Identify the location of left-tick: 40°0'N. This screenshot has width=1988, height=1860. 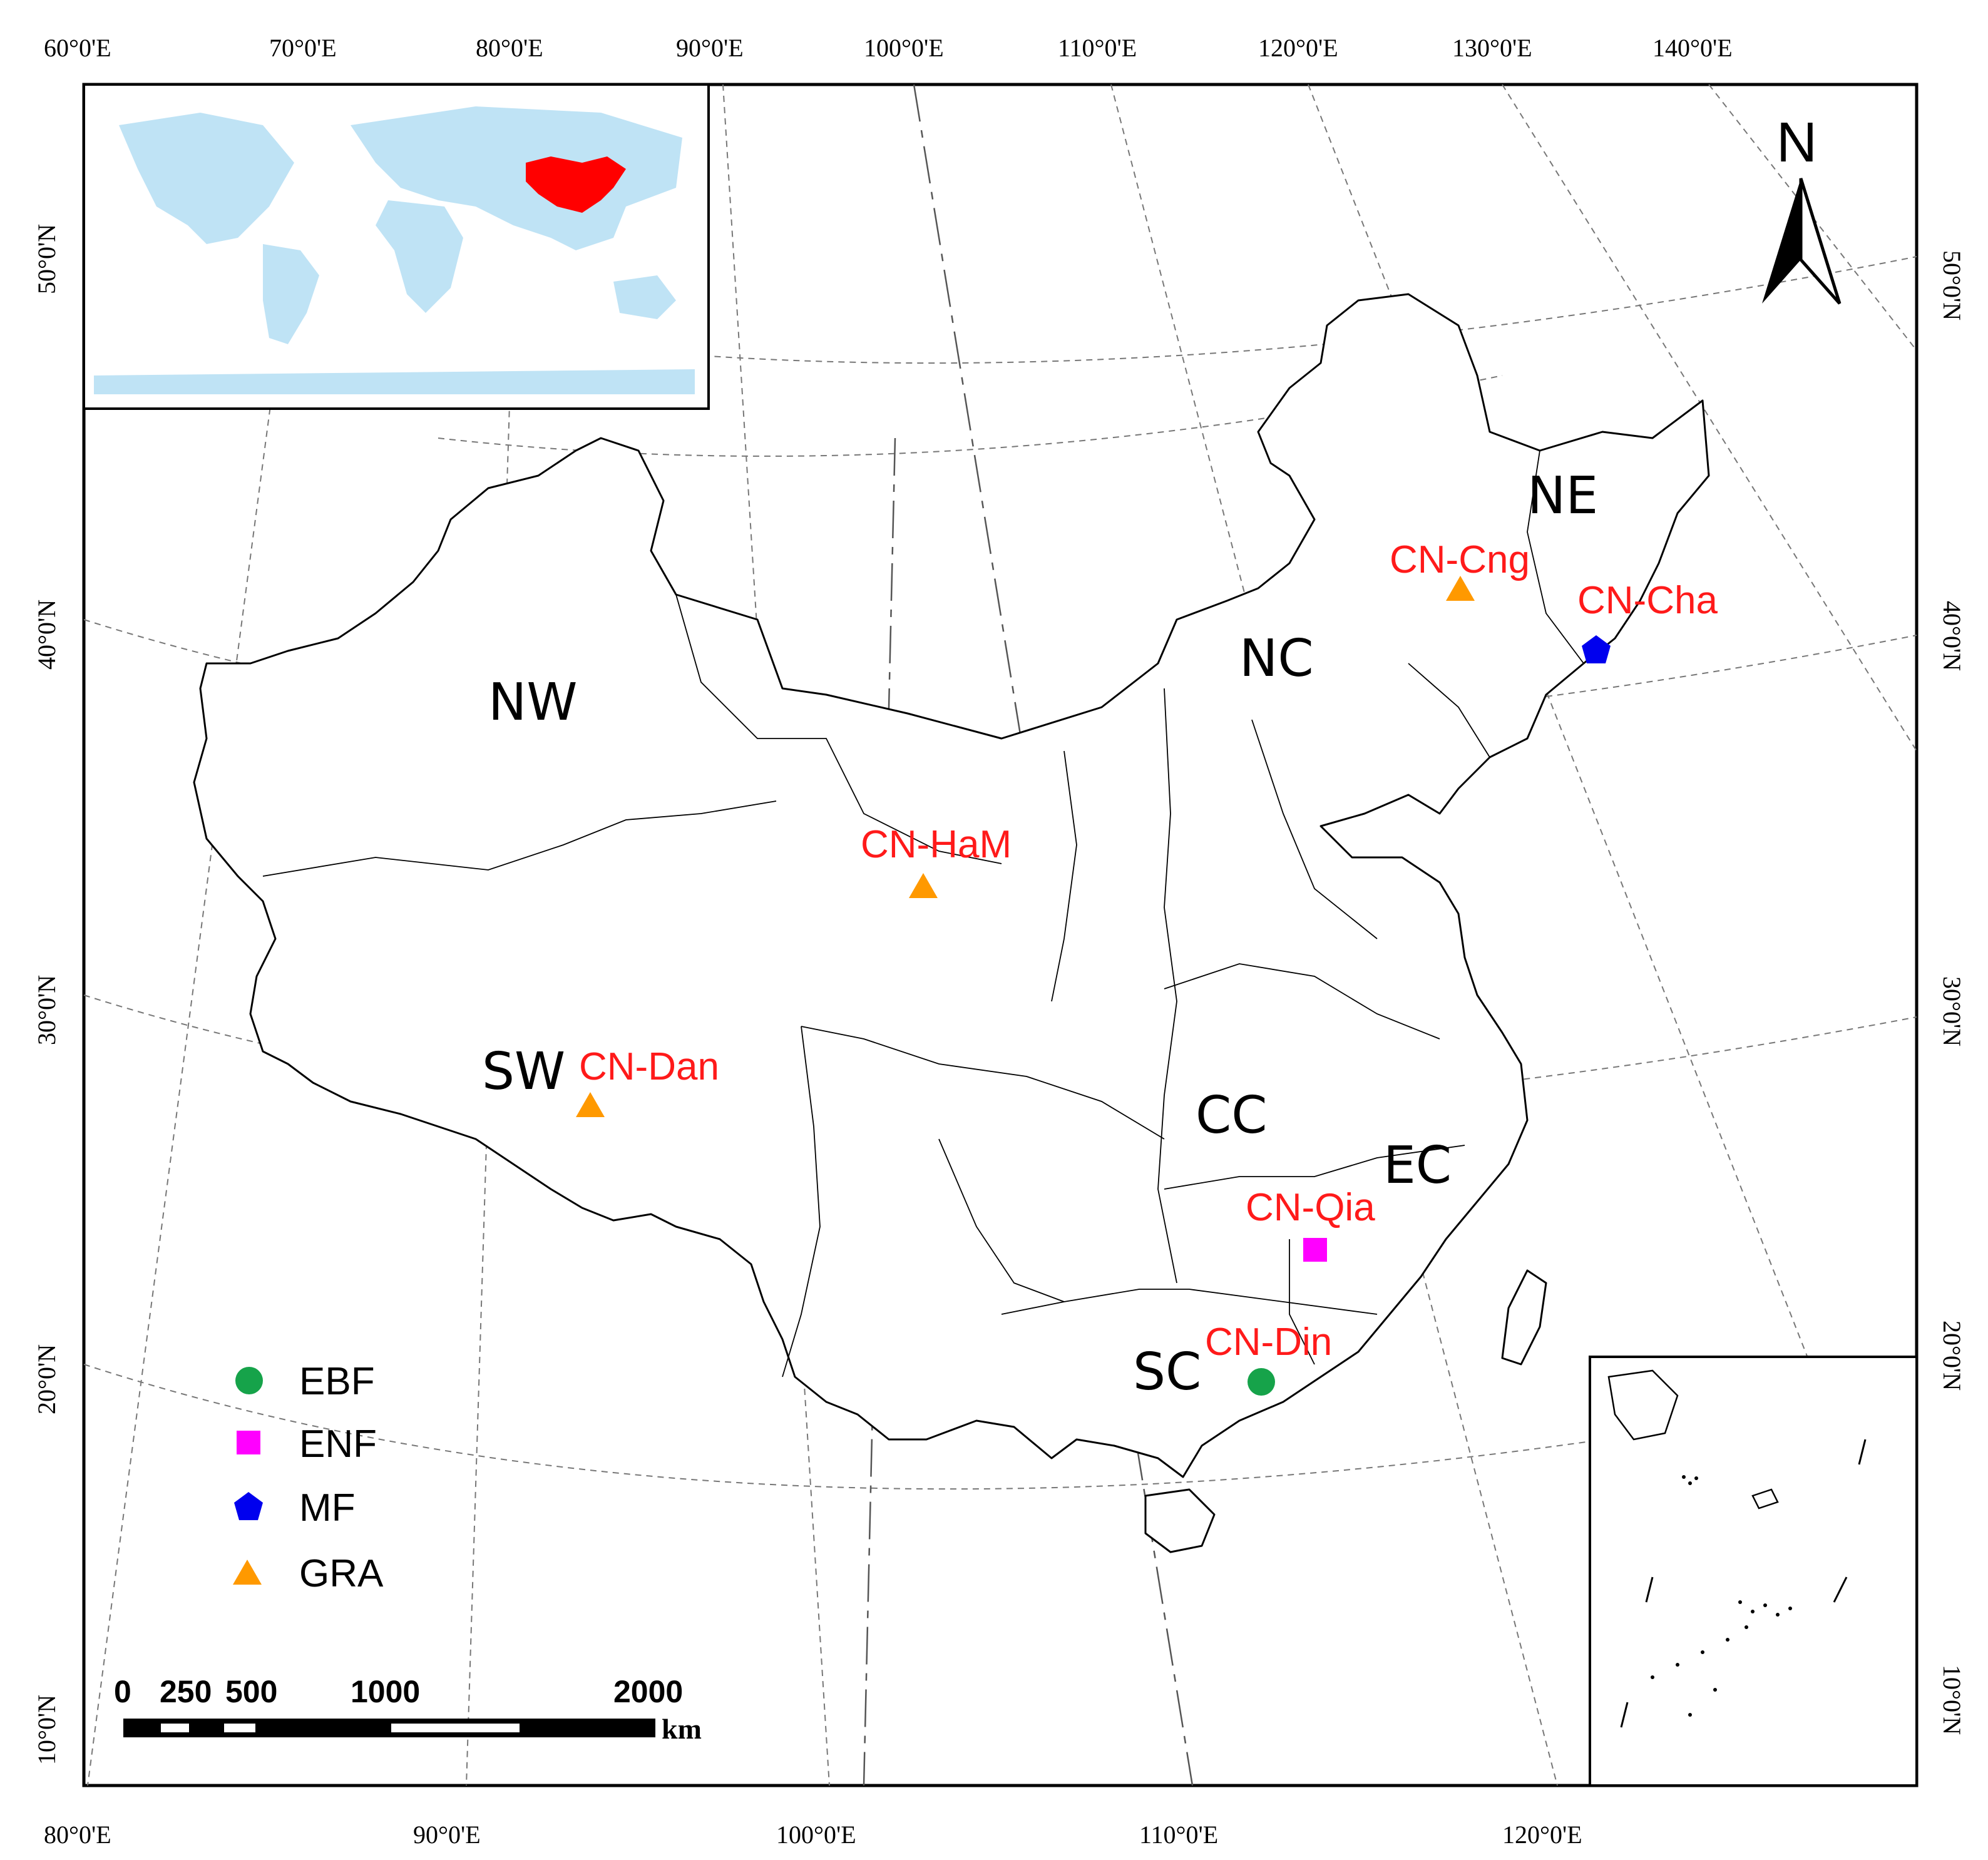
(47, 635).